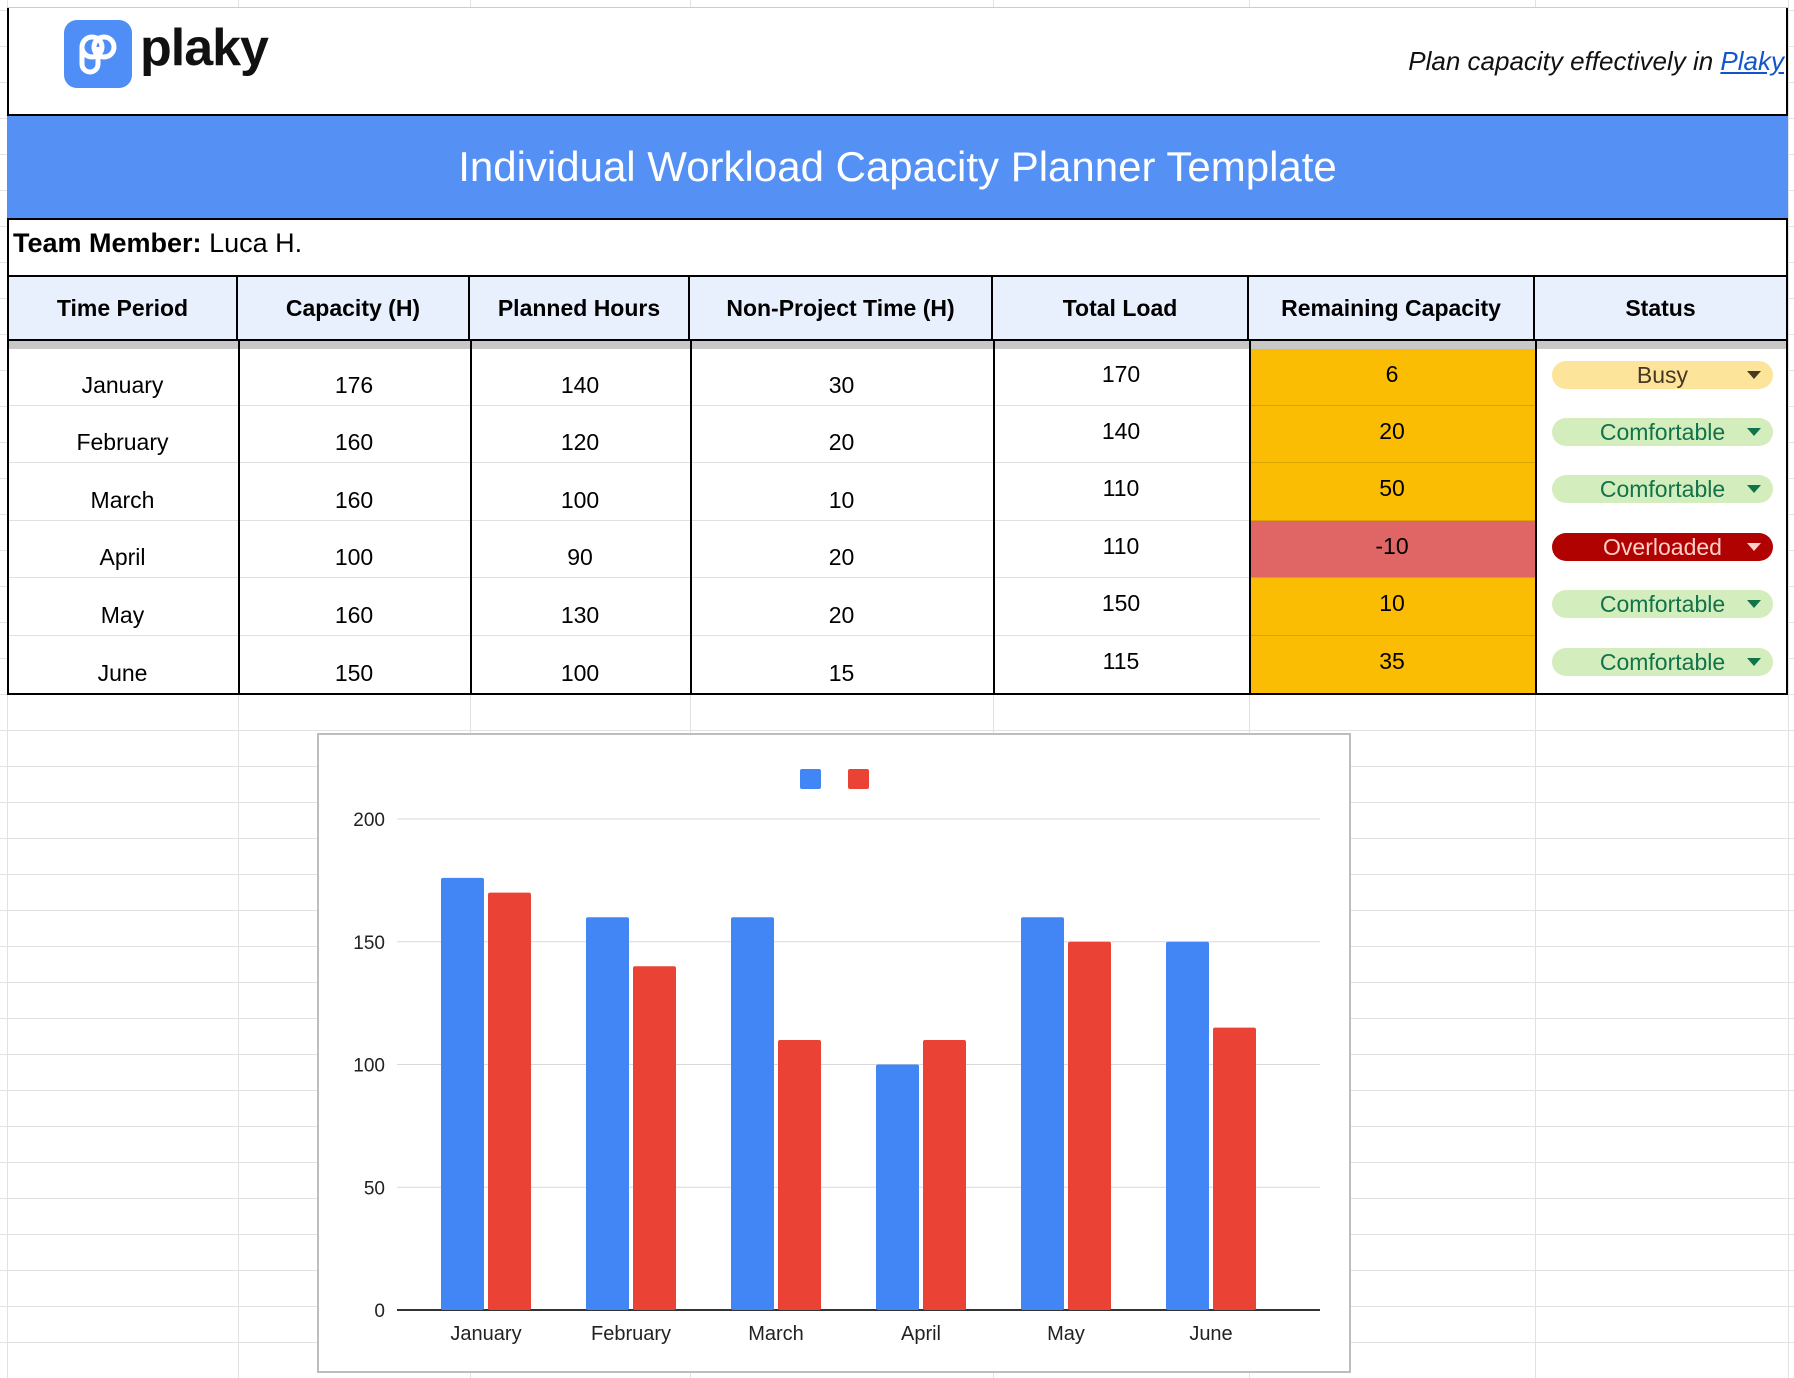 Image resolution: width=1794 pixels, height=1378 pixels. What do you see at coordinates (379, 1311) in the screenshot?
I see `y-tick-label: 0` at bounding box center [379, 1311].